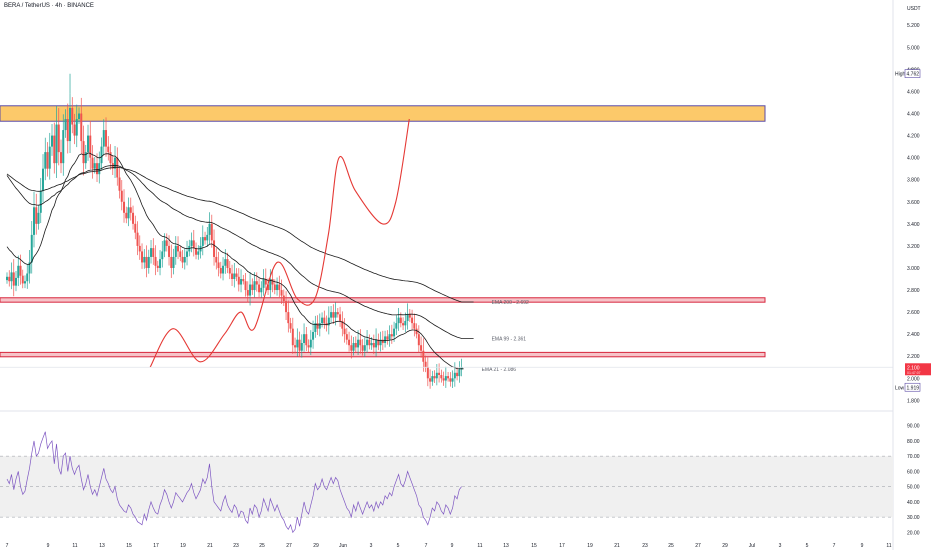  What do you see at coordinates (510, 303) in the screenshot?
I see `ema-label: EMA 200 - 2.692` at bounding box center [510, 303].